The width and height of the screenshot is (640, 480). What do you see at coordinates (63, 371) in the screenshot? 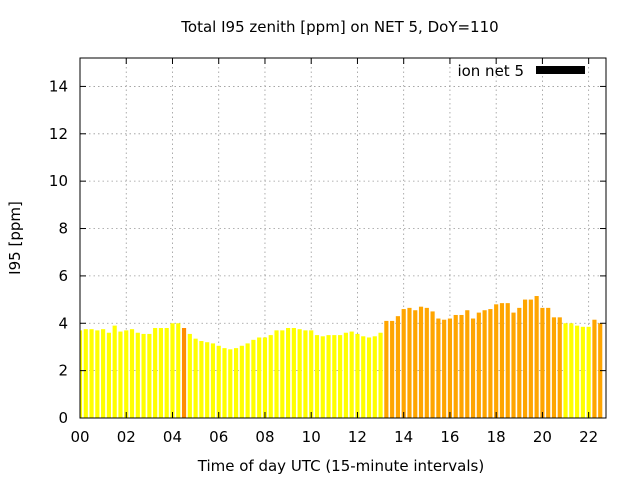
I see `y-tick-label: 2` at bounding box center [63, 371].